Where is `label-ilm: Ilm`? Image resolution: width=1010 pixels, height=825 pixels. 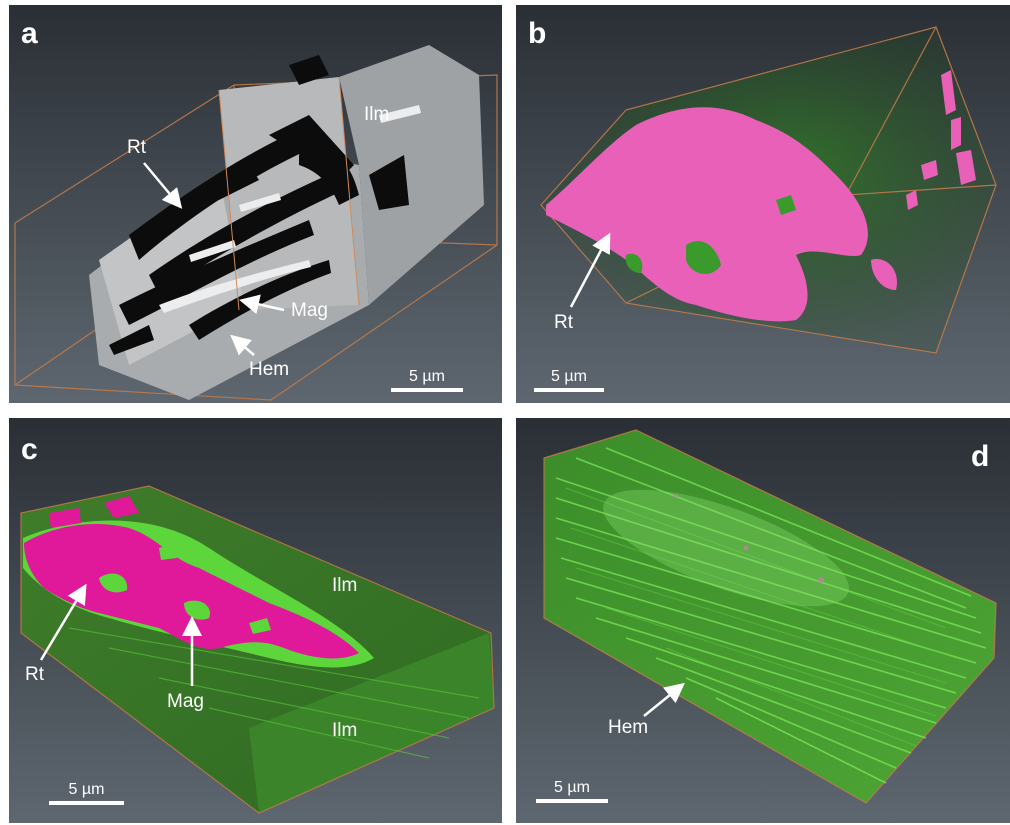
label-ilm: Ilm is located at coordinates (377, 114).